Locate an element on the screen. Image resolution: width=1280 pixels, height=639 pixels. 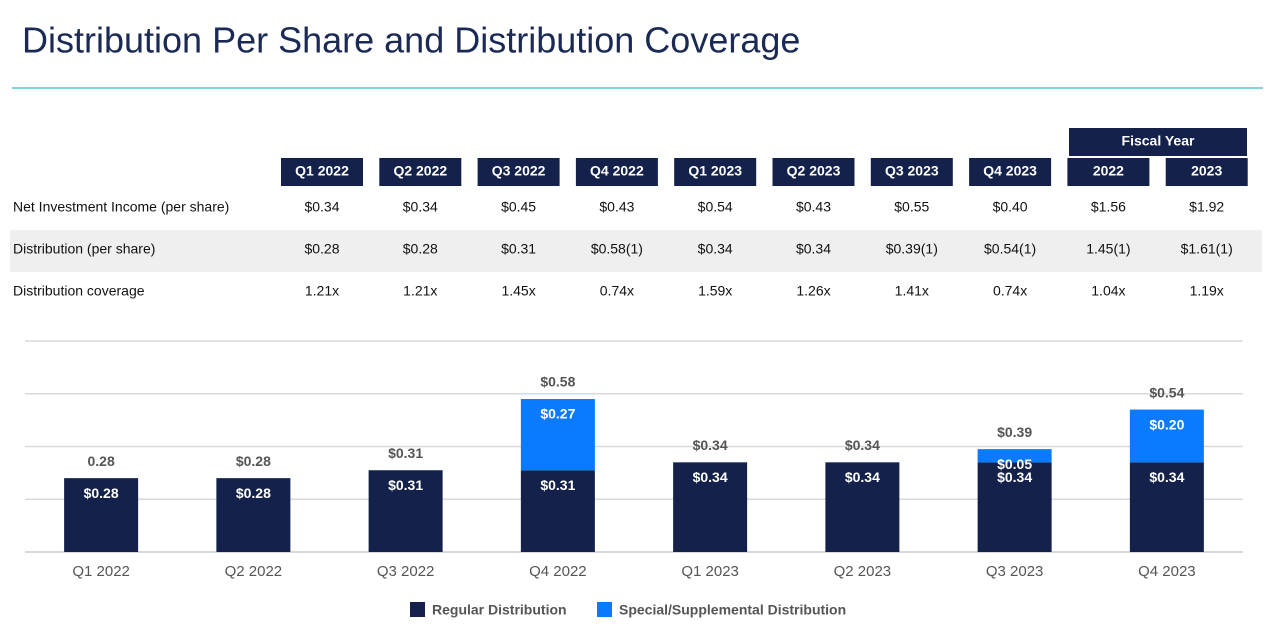
table-cell: 1.04x is located at coordinates (1108, 291).